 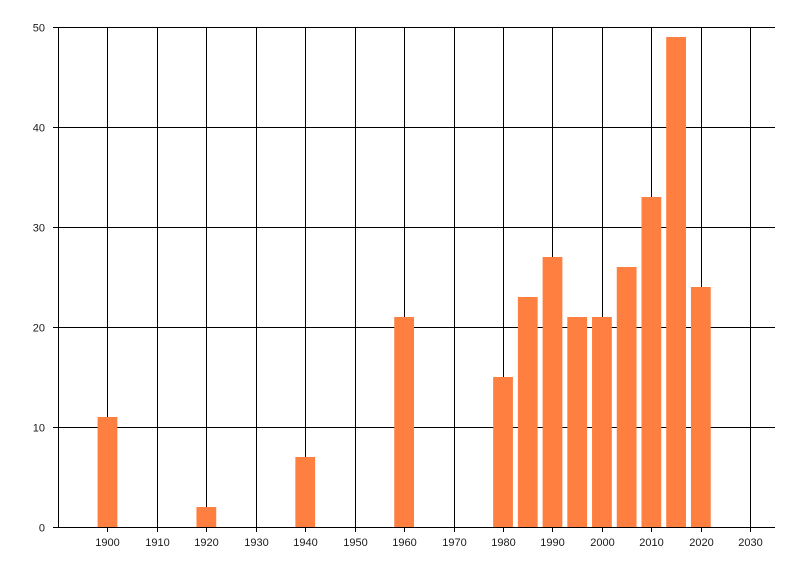 What do you see at coordinates (750, 543) in the screenshot?
I see `x-tick-label: 2030` at bounding box center [750, 543].